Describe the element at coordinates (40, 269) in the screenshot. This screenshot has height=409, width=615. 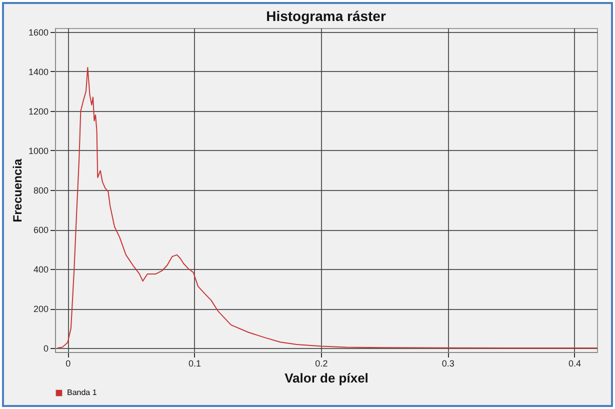
I see `y-tick-label: 400` at that location.